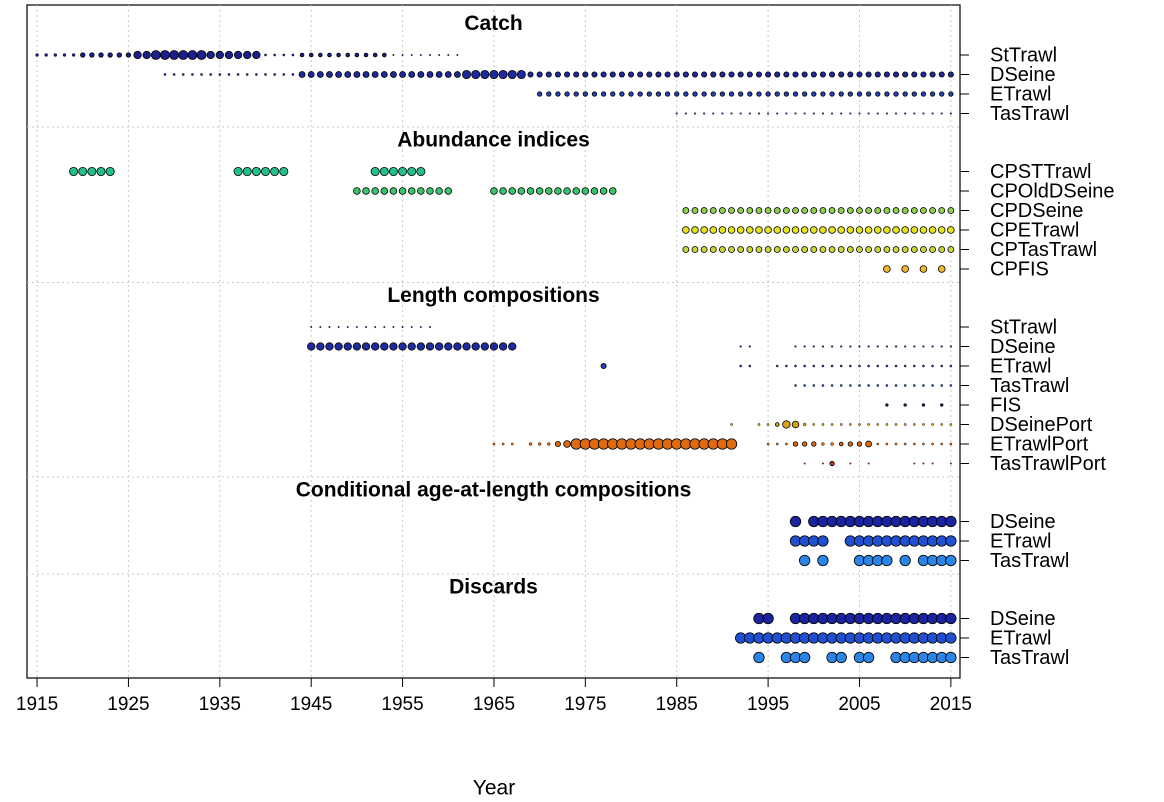 Image resolution: width=1164 pixels, height=802 pixels. What do you see at coordinates (1019, 269) in the screenshot?
I see `row-label: CPFIS` at bounding box center [1019, 269].